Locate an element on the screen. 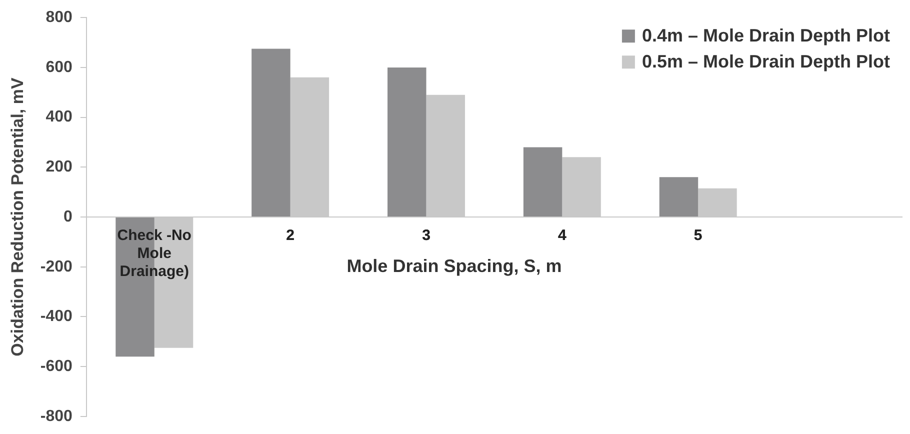 The height and width of the screenshot is (434, 910). y-tick-label: 200 is located at coordinates (59, 167).